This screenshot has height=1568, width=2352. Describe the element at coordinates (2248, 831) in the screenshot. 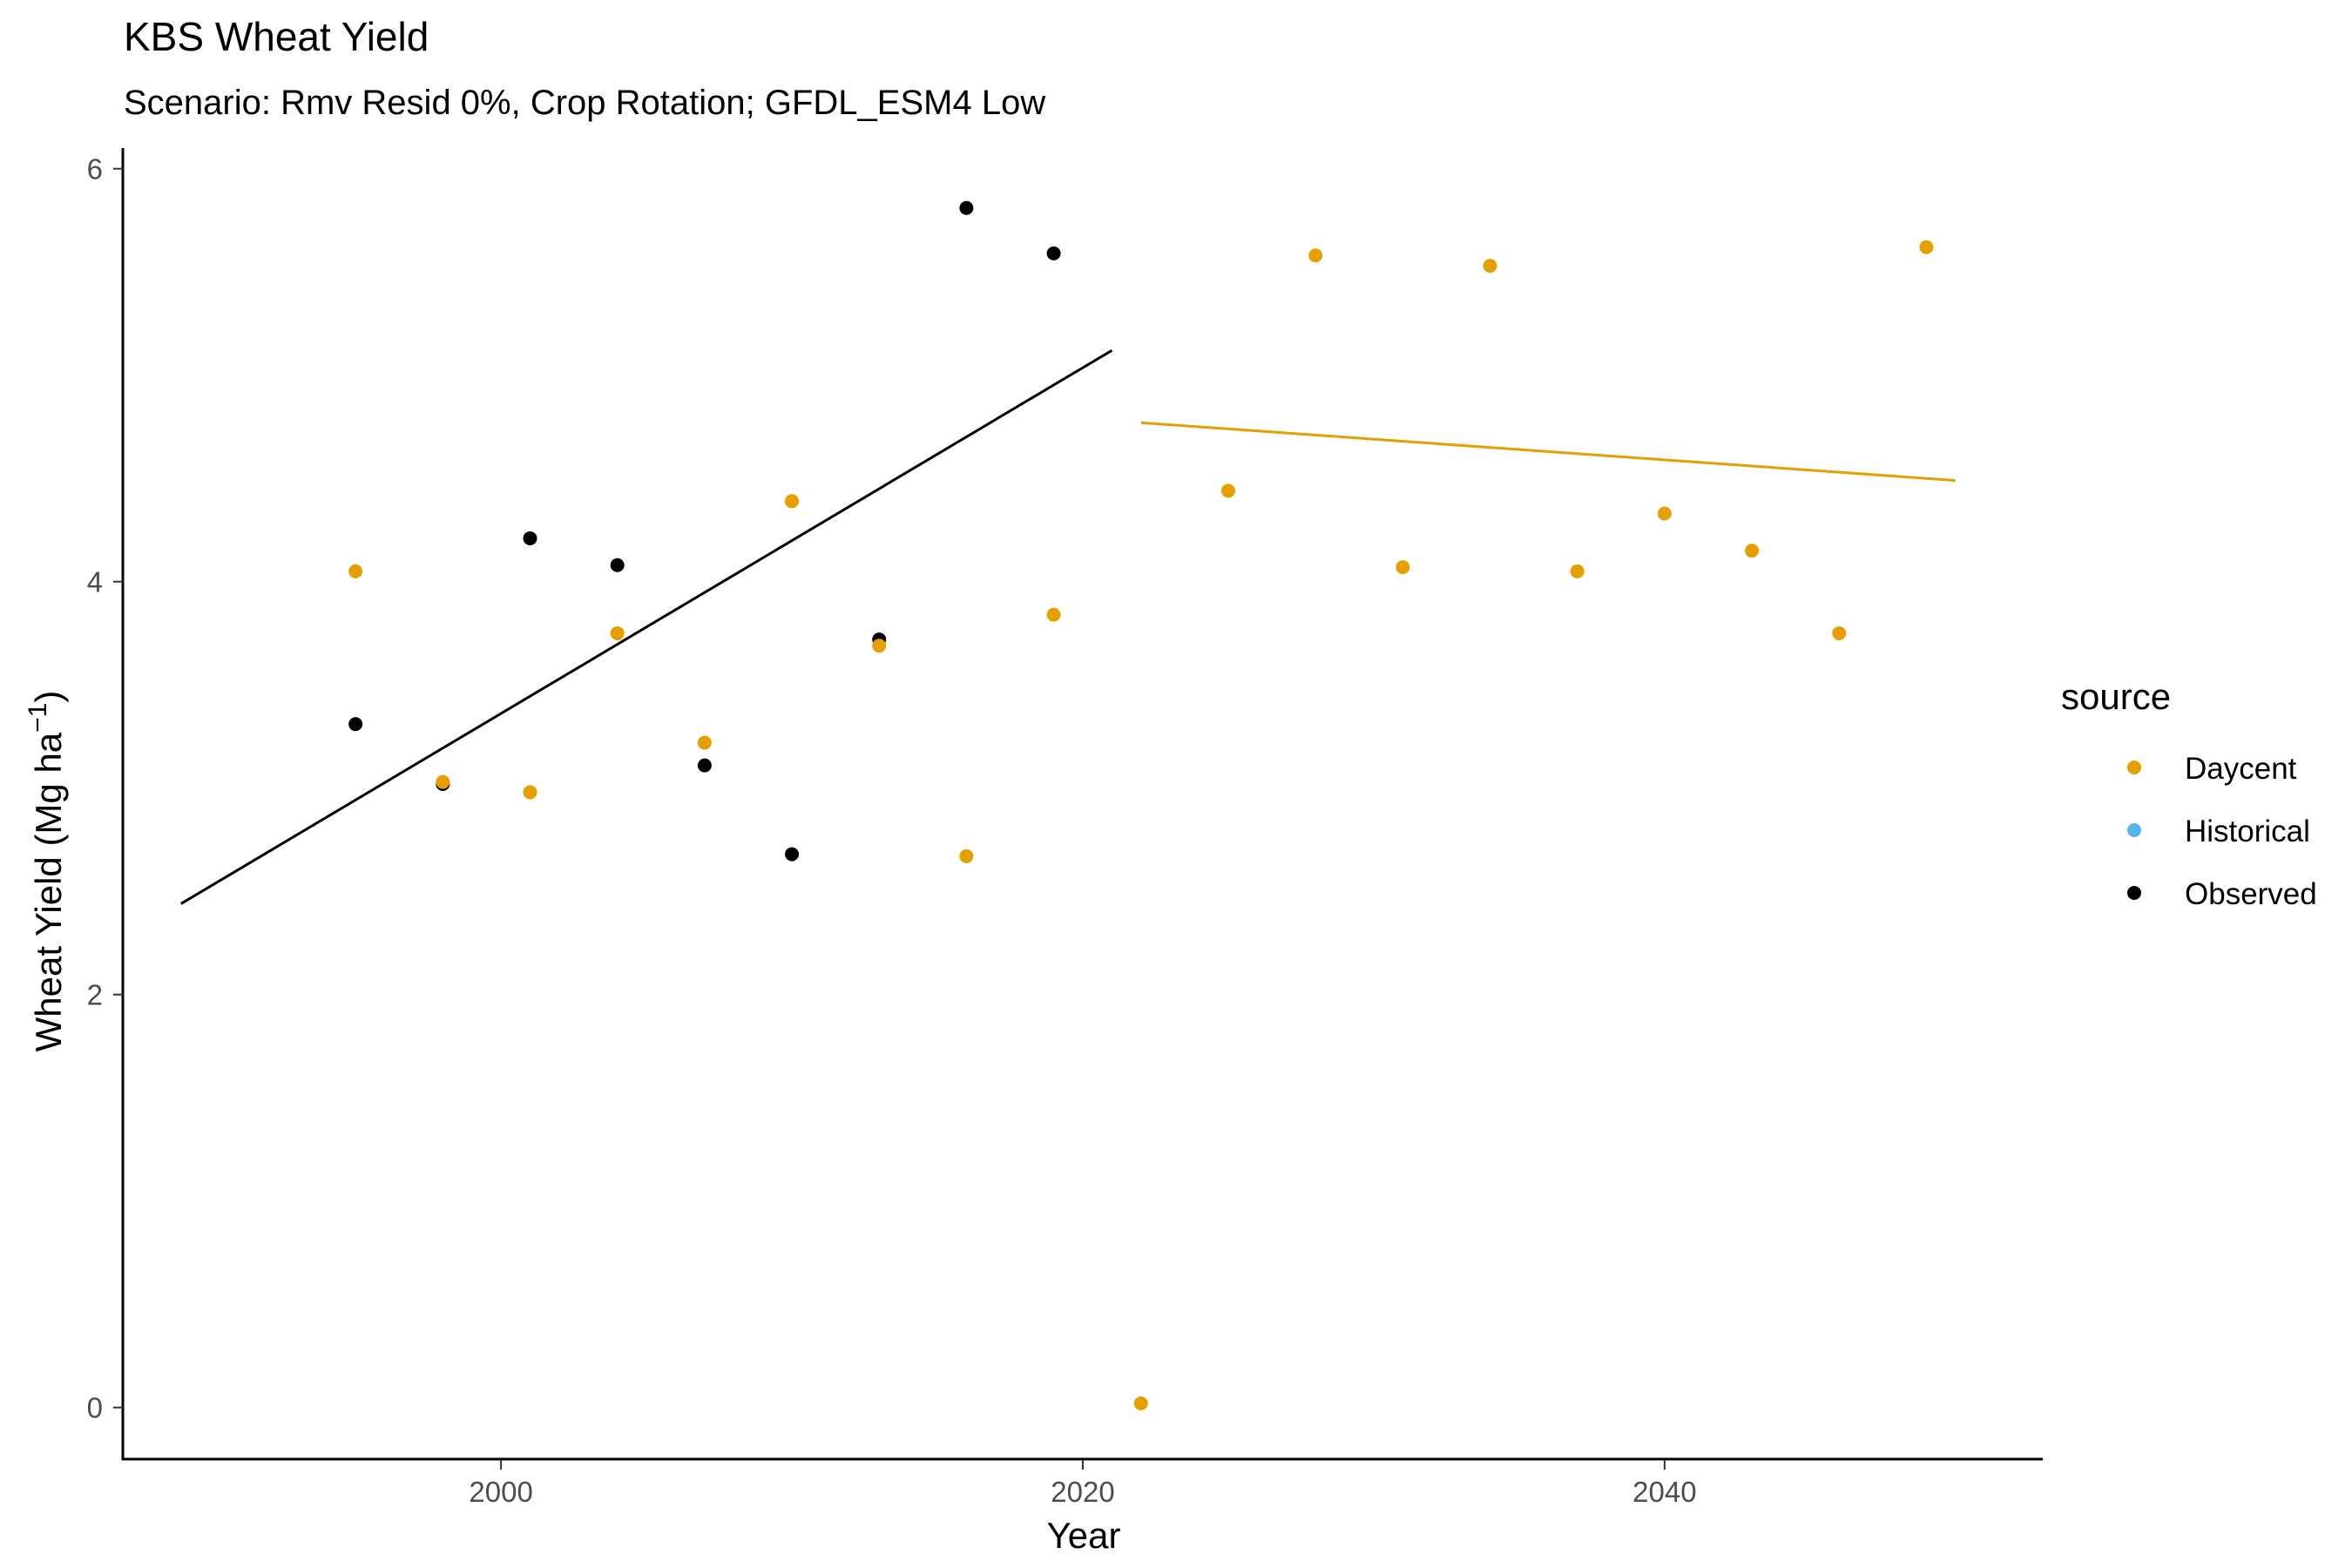

I see `legend-label-historical: Historical` at that location.